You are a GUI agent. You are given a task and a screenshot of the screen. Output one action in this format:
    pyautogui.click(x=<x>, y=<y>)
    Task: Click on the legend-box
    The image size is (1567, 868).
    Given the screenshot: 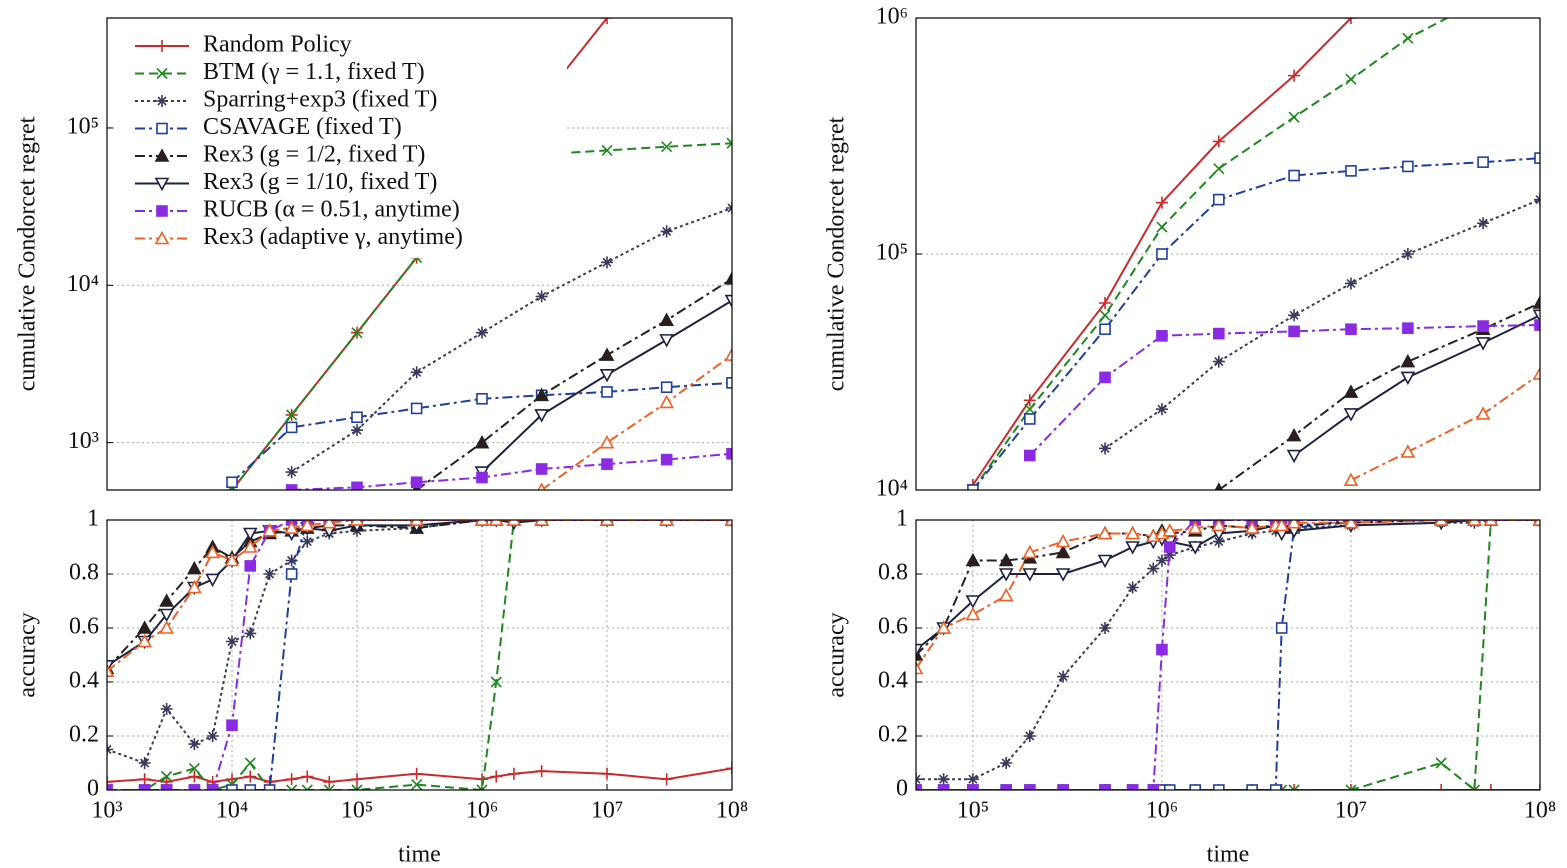 What is the action you would take?
    pyautogui.click(x=341, y=142)
    